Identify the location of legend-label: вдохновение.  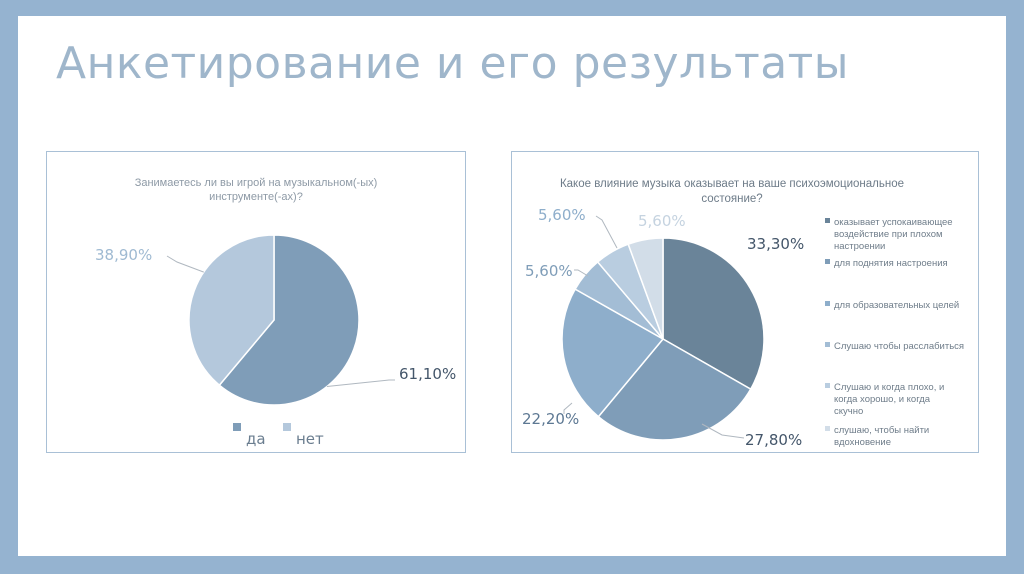
(862, 442).